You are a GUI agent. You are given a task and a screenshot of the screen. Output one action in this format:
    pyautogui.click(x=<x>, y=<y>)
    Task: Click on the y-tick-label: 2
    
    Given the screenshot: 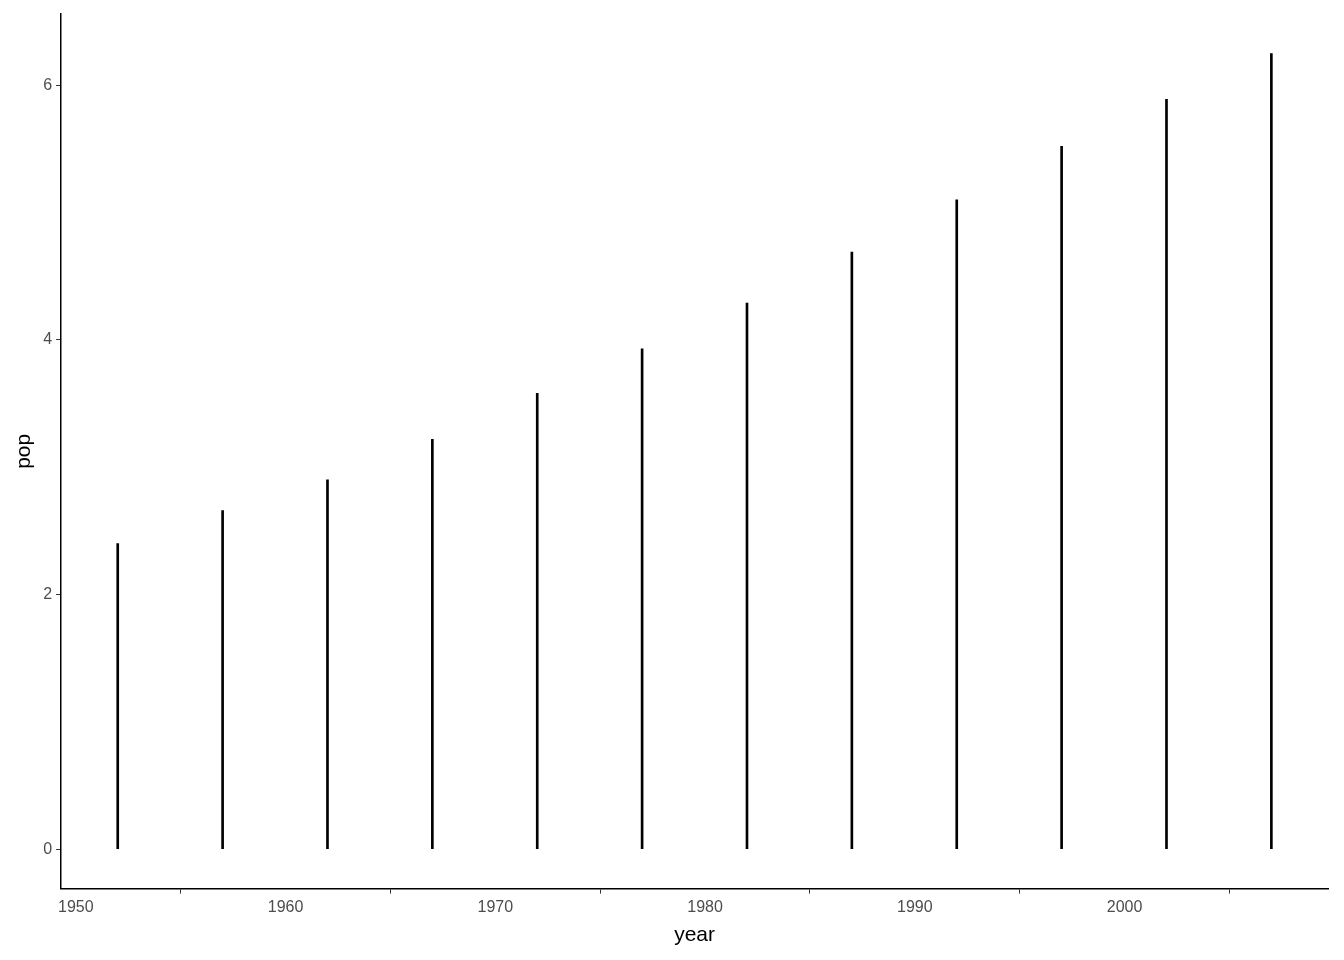 What is the action you would take?
    pyautogui.click(x=48, y=593)
    